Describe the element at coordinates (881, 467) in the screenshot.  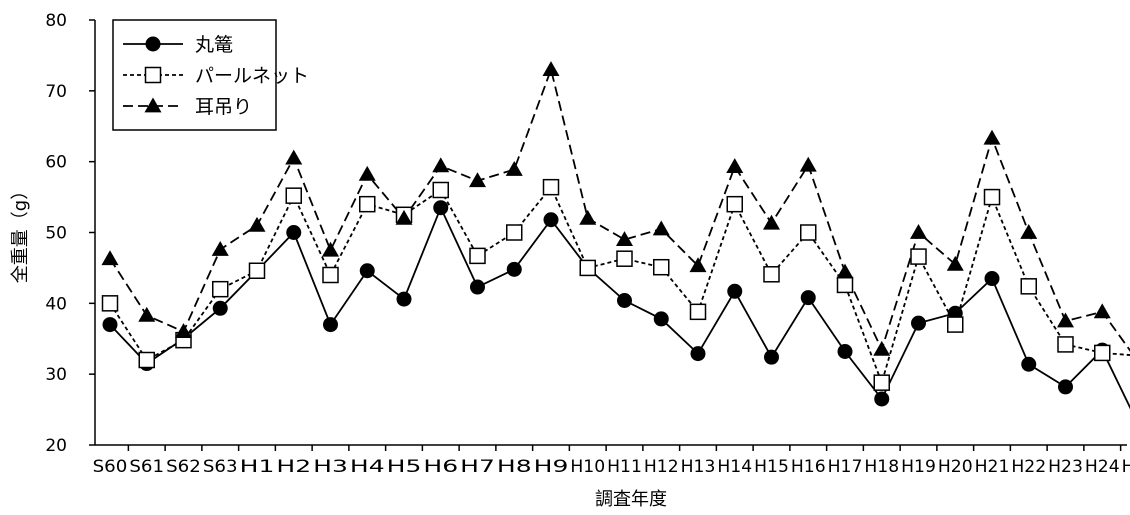
I see `x-tick-label: H18` at that location.